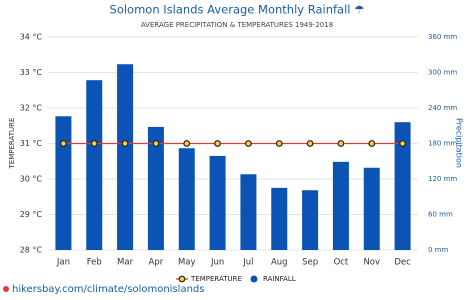 This screenshot has width=474, height=300. Describe the element at coordinates (31, 179) in the screenshot. I see `y-tick-label: 30 °C` at that location.